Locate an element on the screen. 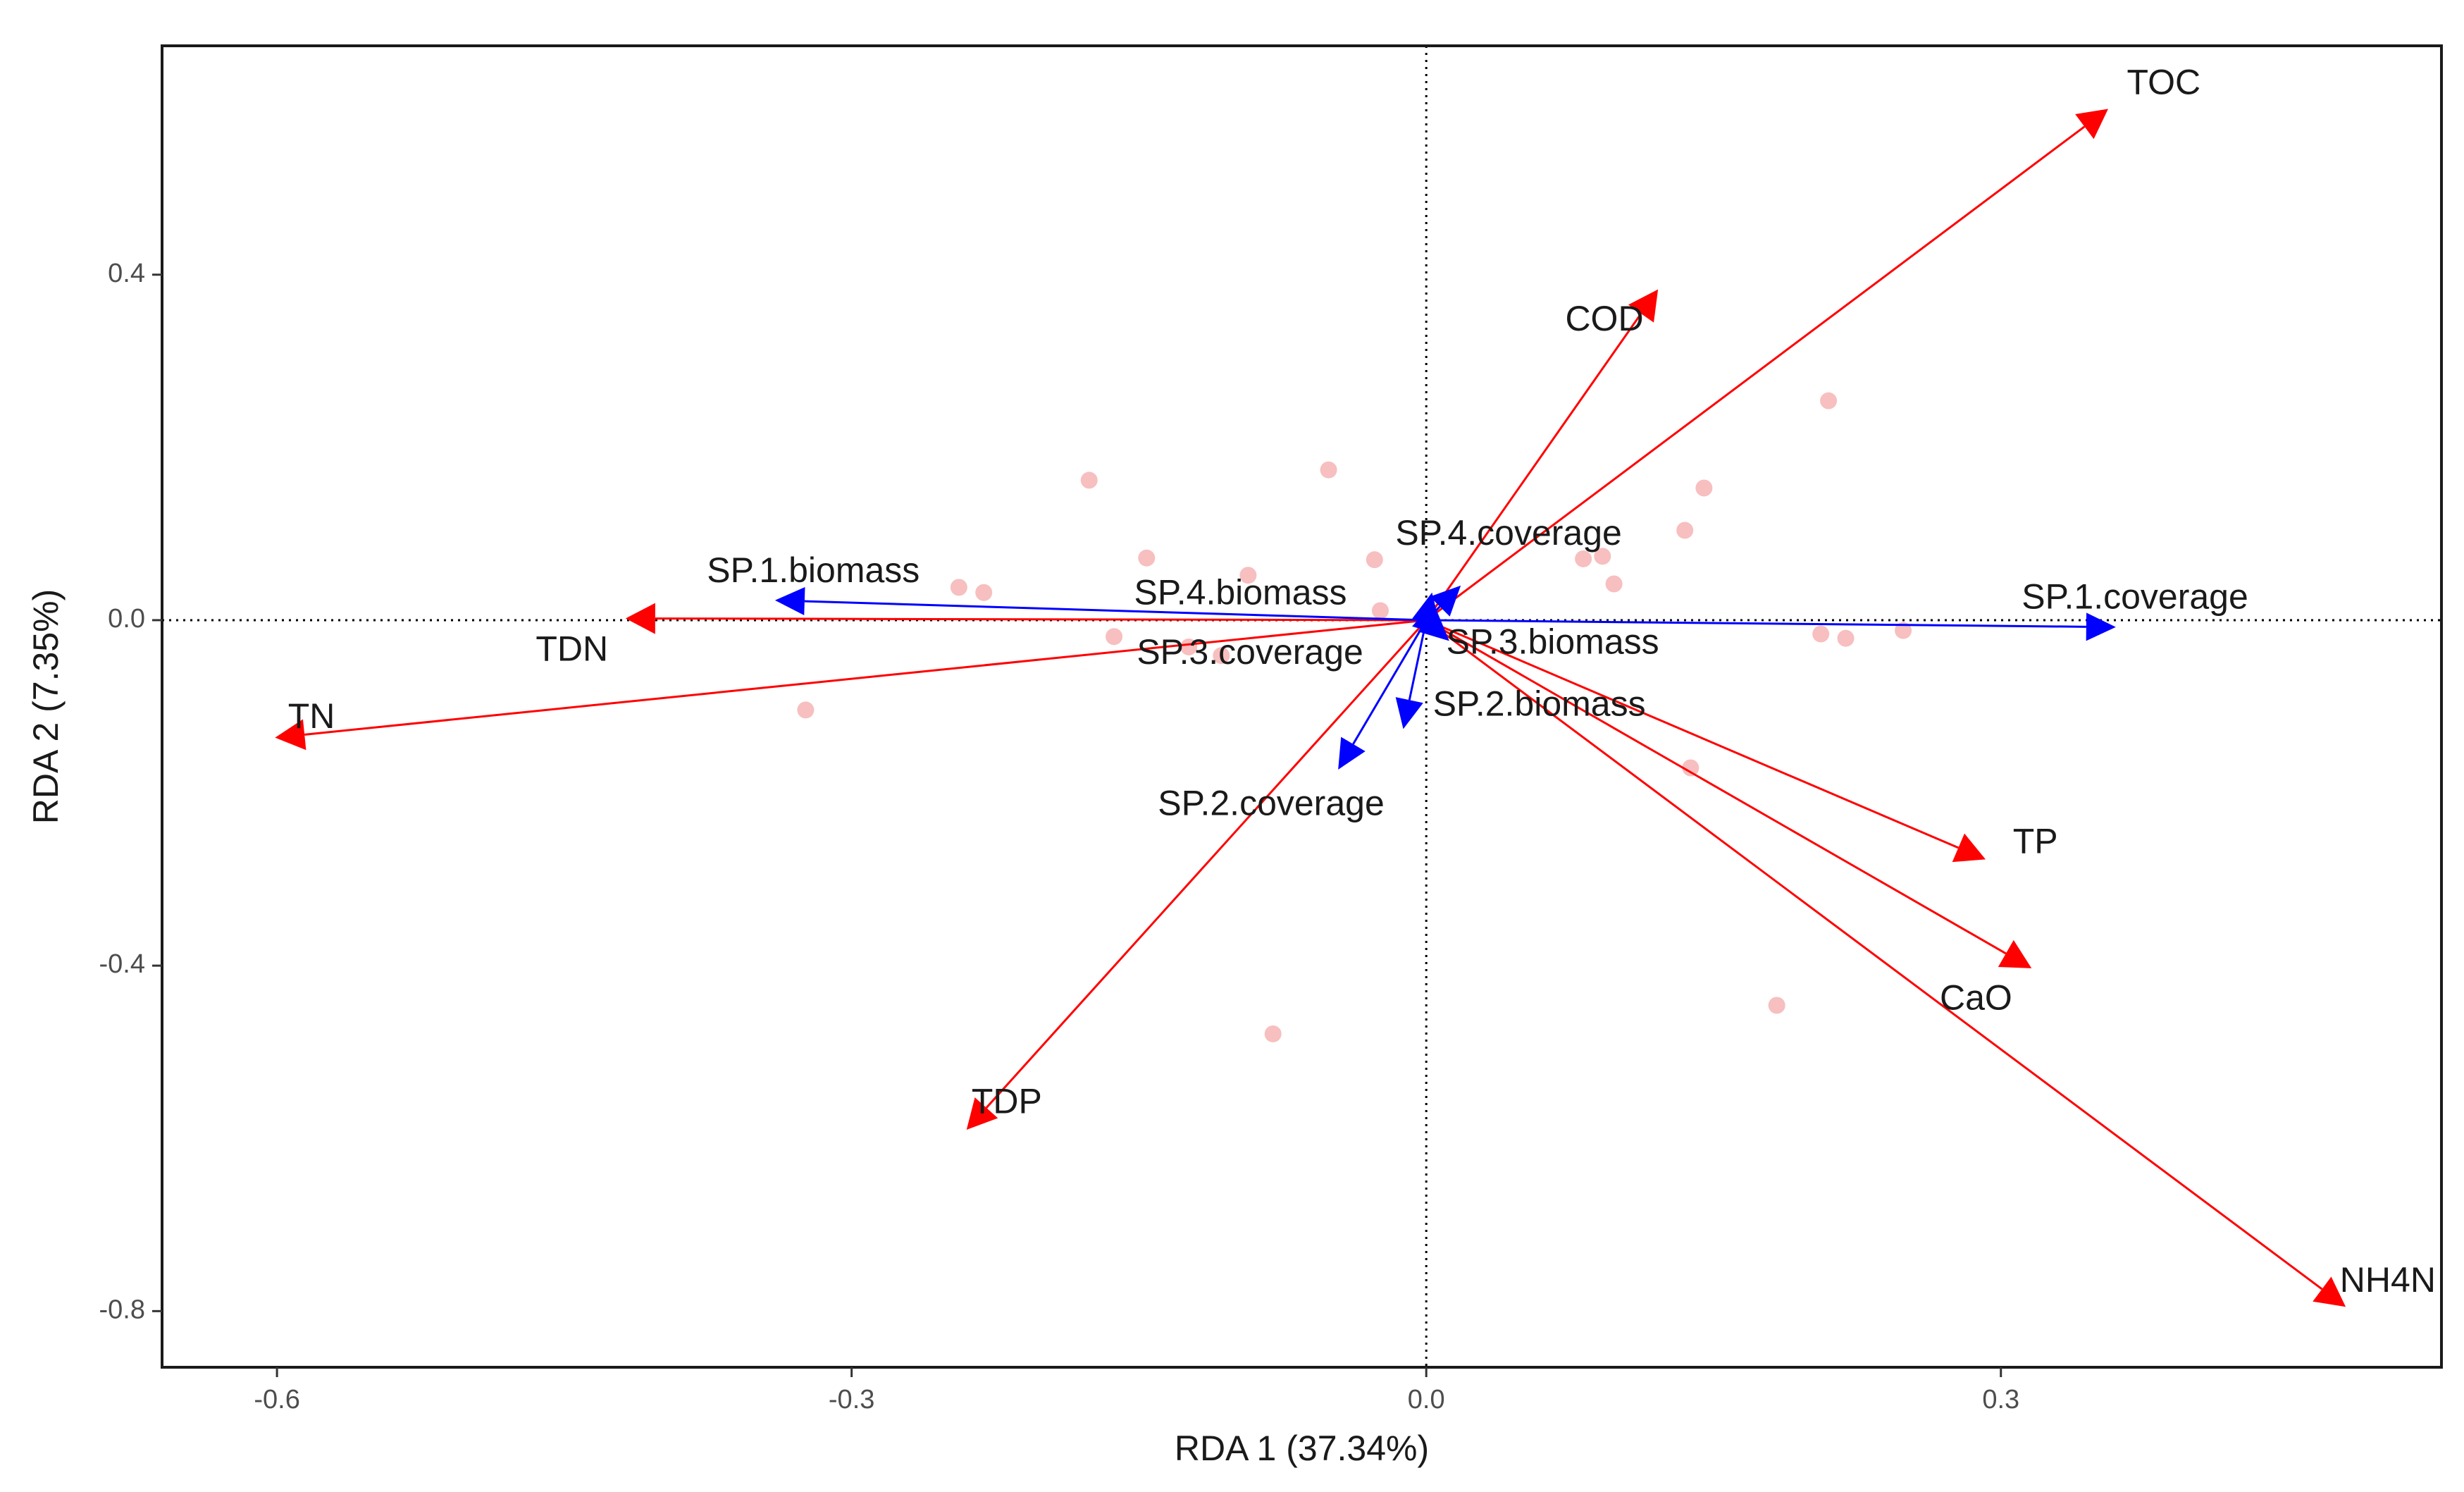 Image resolution: width=2464 pixels, height=1492 pixels. species-arrowhead-sp-1-biomass is located at coordinates (789, 601).